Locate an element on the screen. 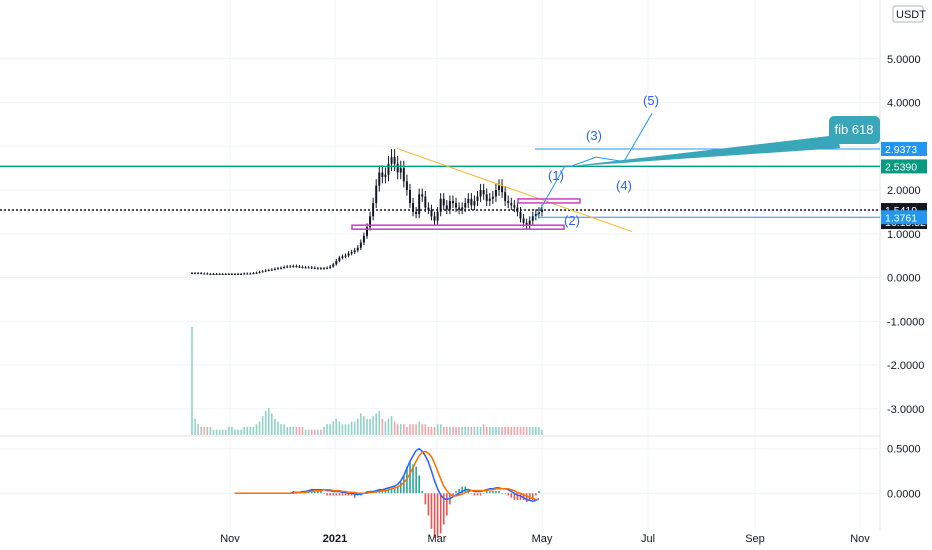 This screenshot has height=550, width=932. callout-label: fib 618 is located at coordinates (853, 129).